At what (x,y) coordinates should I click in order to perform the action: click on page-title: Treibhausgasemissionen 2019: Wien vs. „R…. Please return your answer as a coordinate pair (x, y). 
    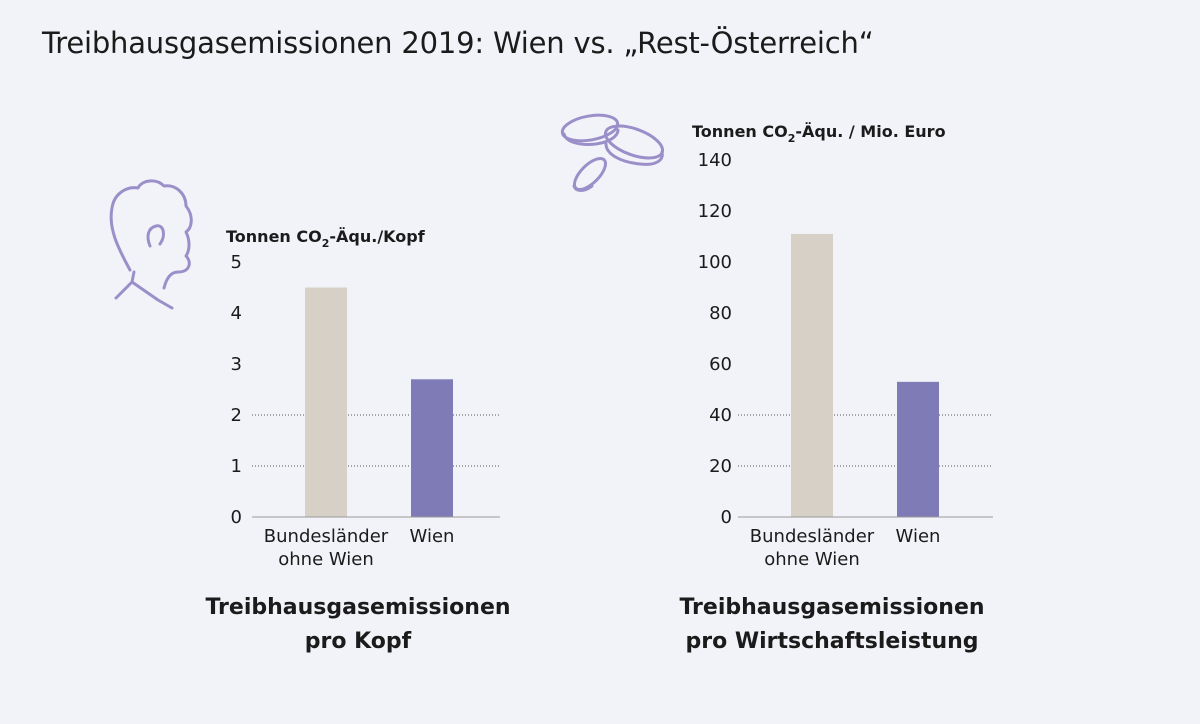
    Looking at the image, I should click on (458, 43).